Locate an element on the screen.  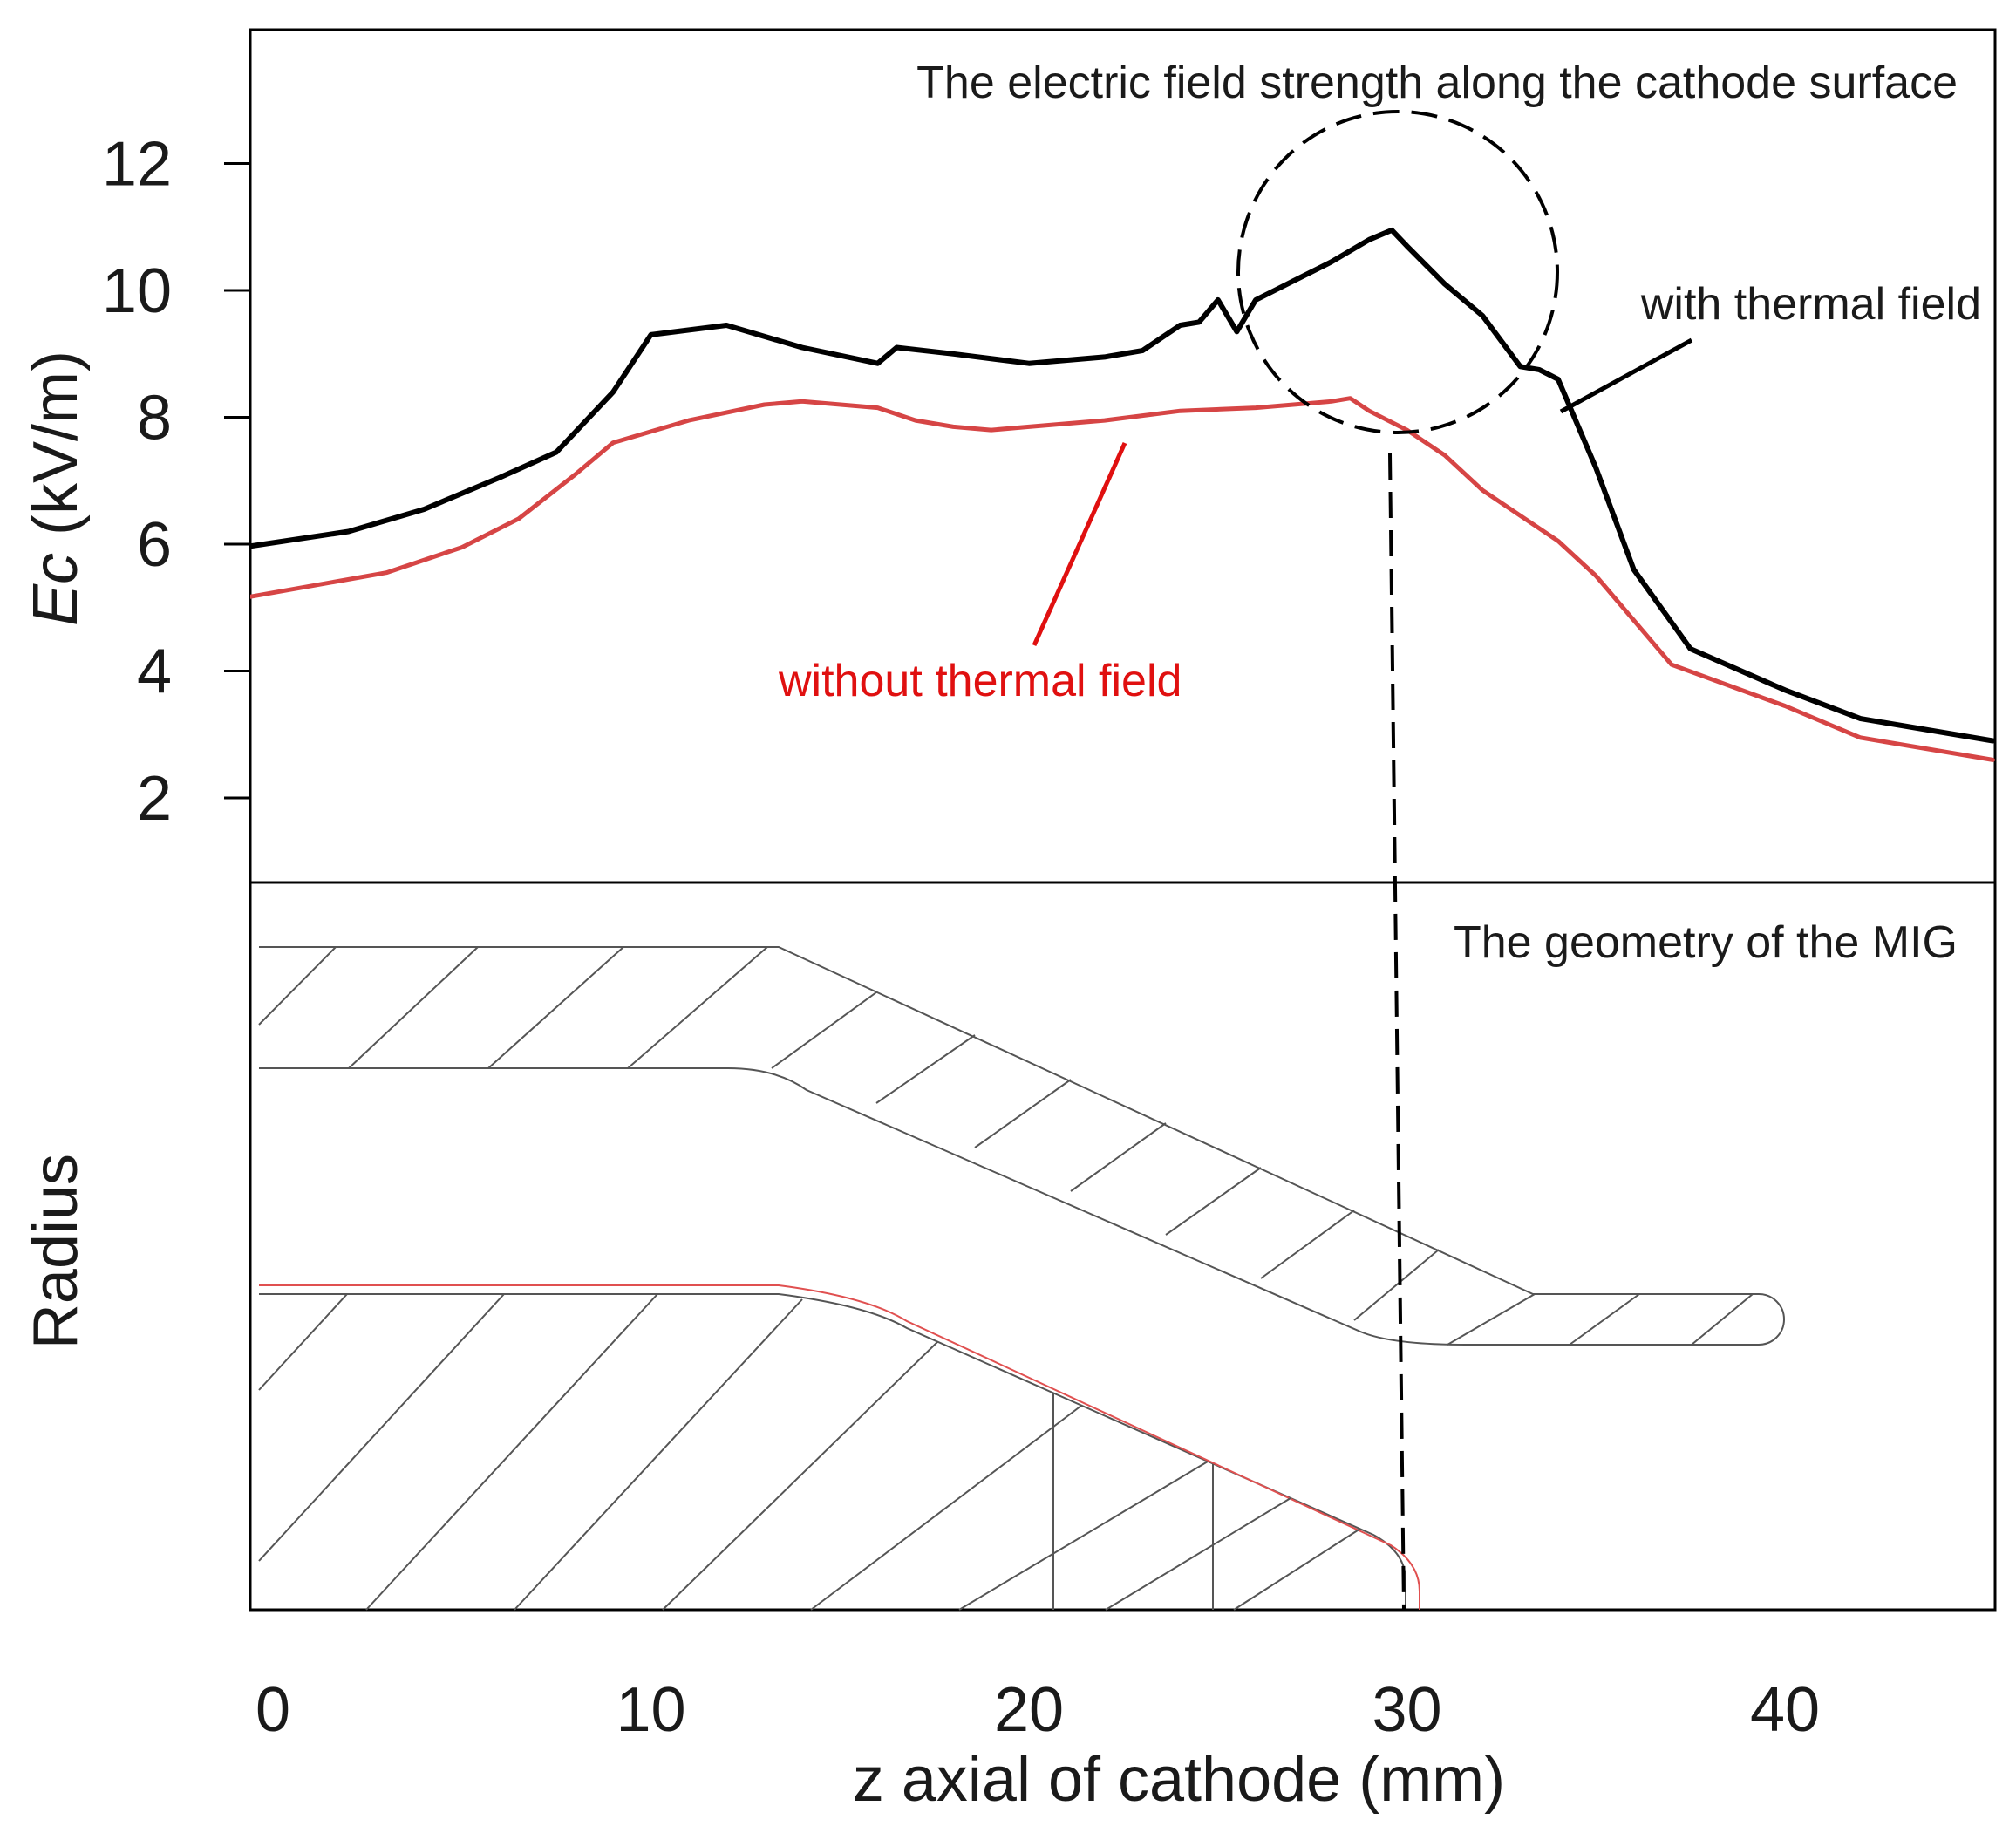
without-thermal-label: without thermal field is located at coordinates (980, 681).